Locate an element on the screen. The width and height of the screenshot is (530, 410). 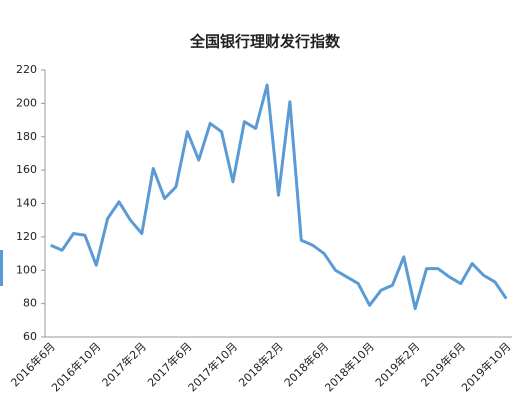
x-tick-label: 2016年10月 is located at coordinates (75, 366).